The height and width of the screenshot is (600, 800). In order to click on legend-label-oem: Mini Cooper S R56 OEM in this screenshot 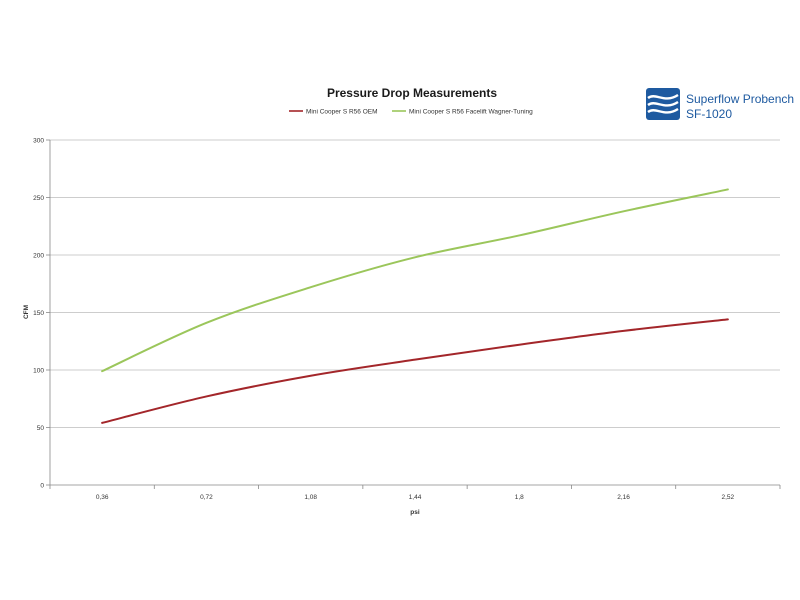, I will do `click(342, 112)`.